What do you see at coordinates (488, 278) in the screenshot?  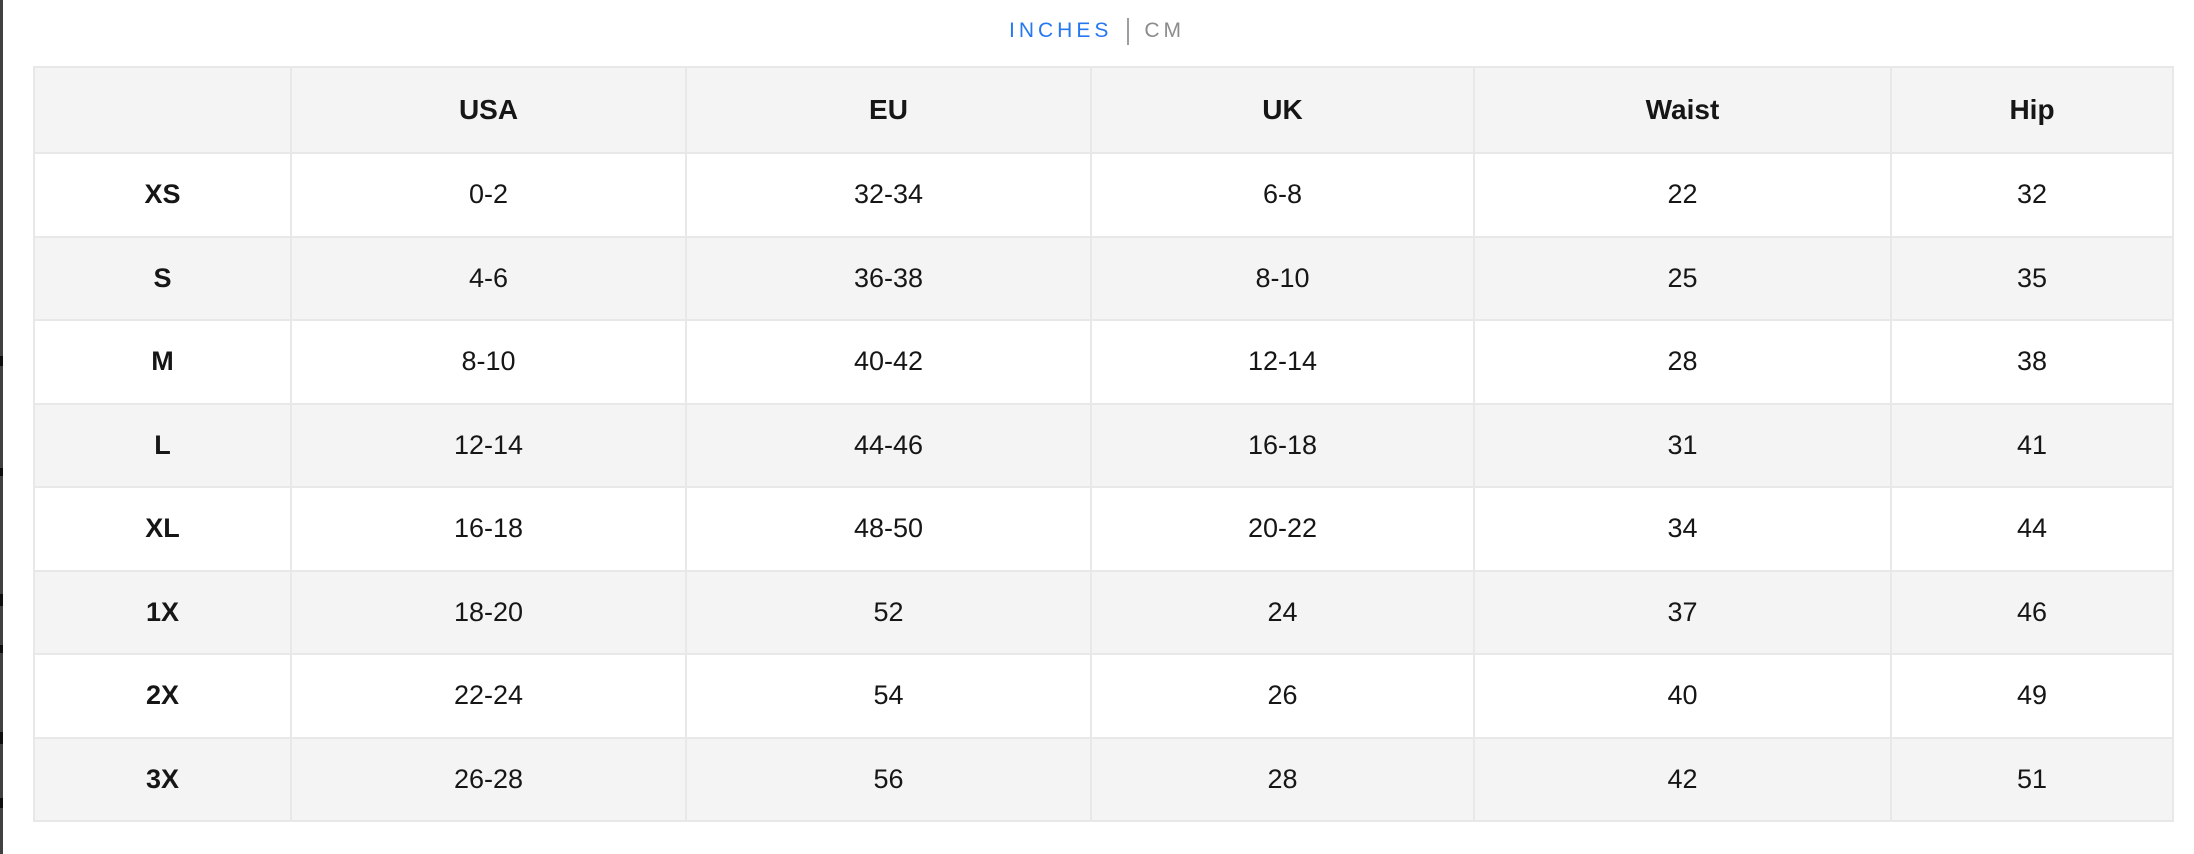 I see `table-cell: 4-6` at bounding box center [488, 278].